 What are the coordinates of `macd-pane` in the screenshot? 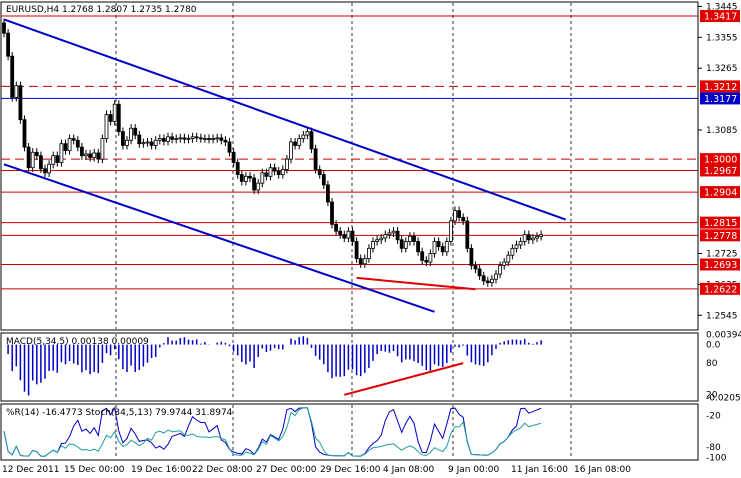 It's located at (349, 367).